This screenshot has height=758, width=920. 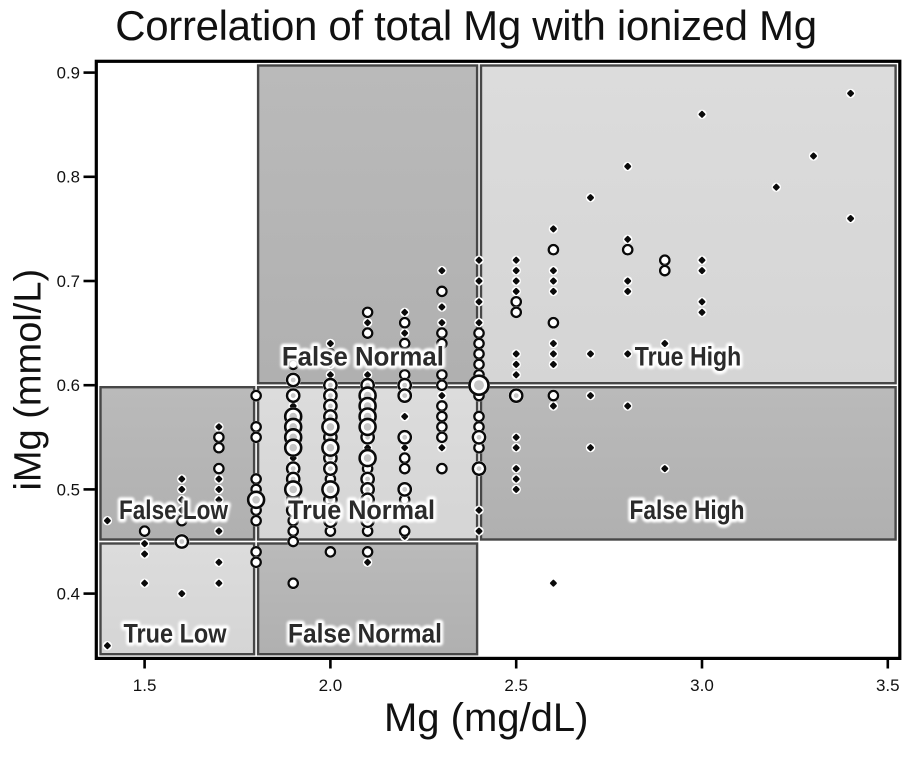 What do you see at coordinates (888, 685) in the screenshot?
I see `svg-text: 3.5` at bounding box center [888, 685].